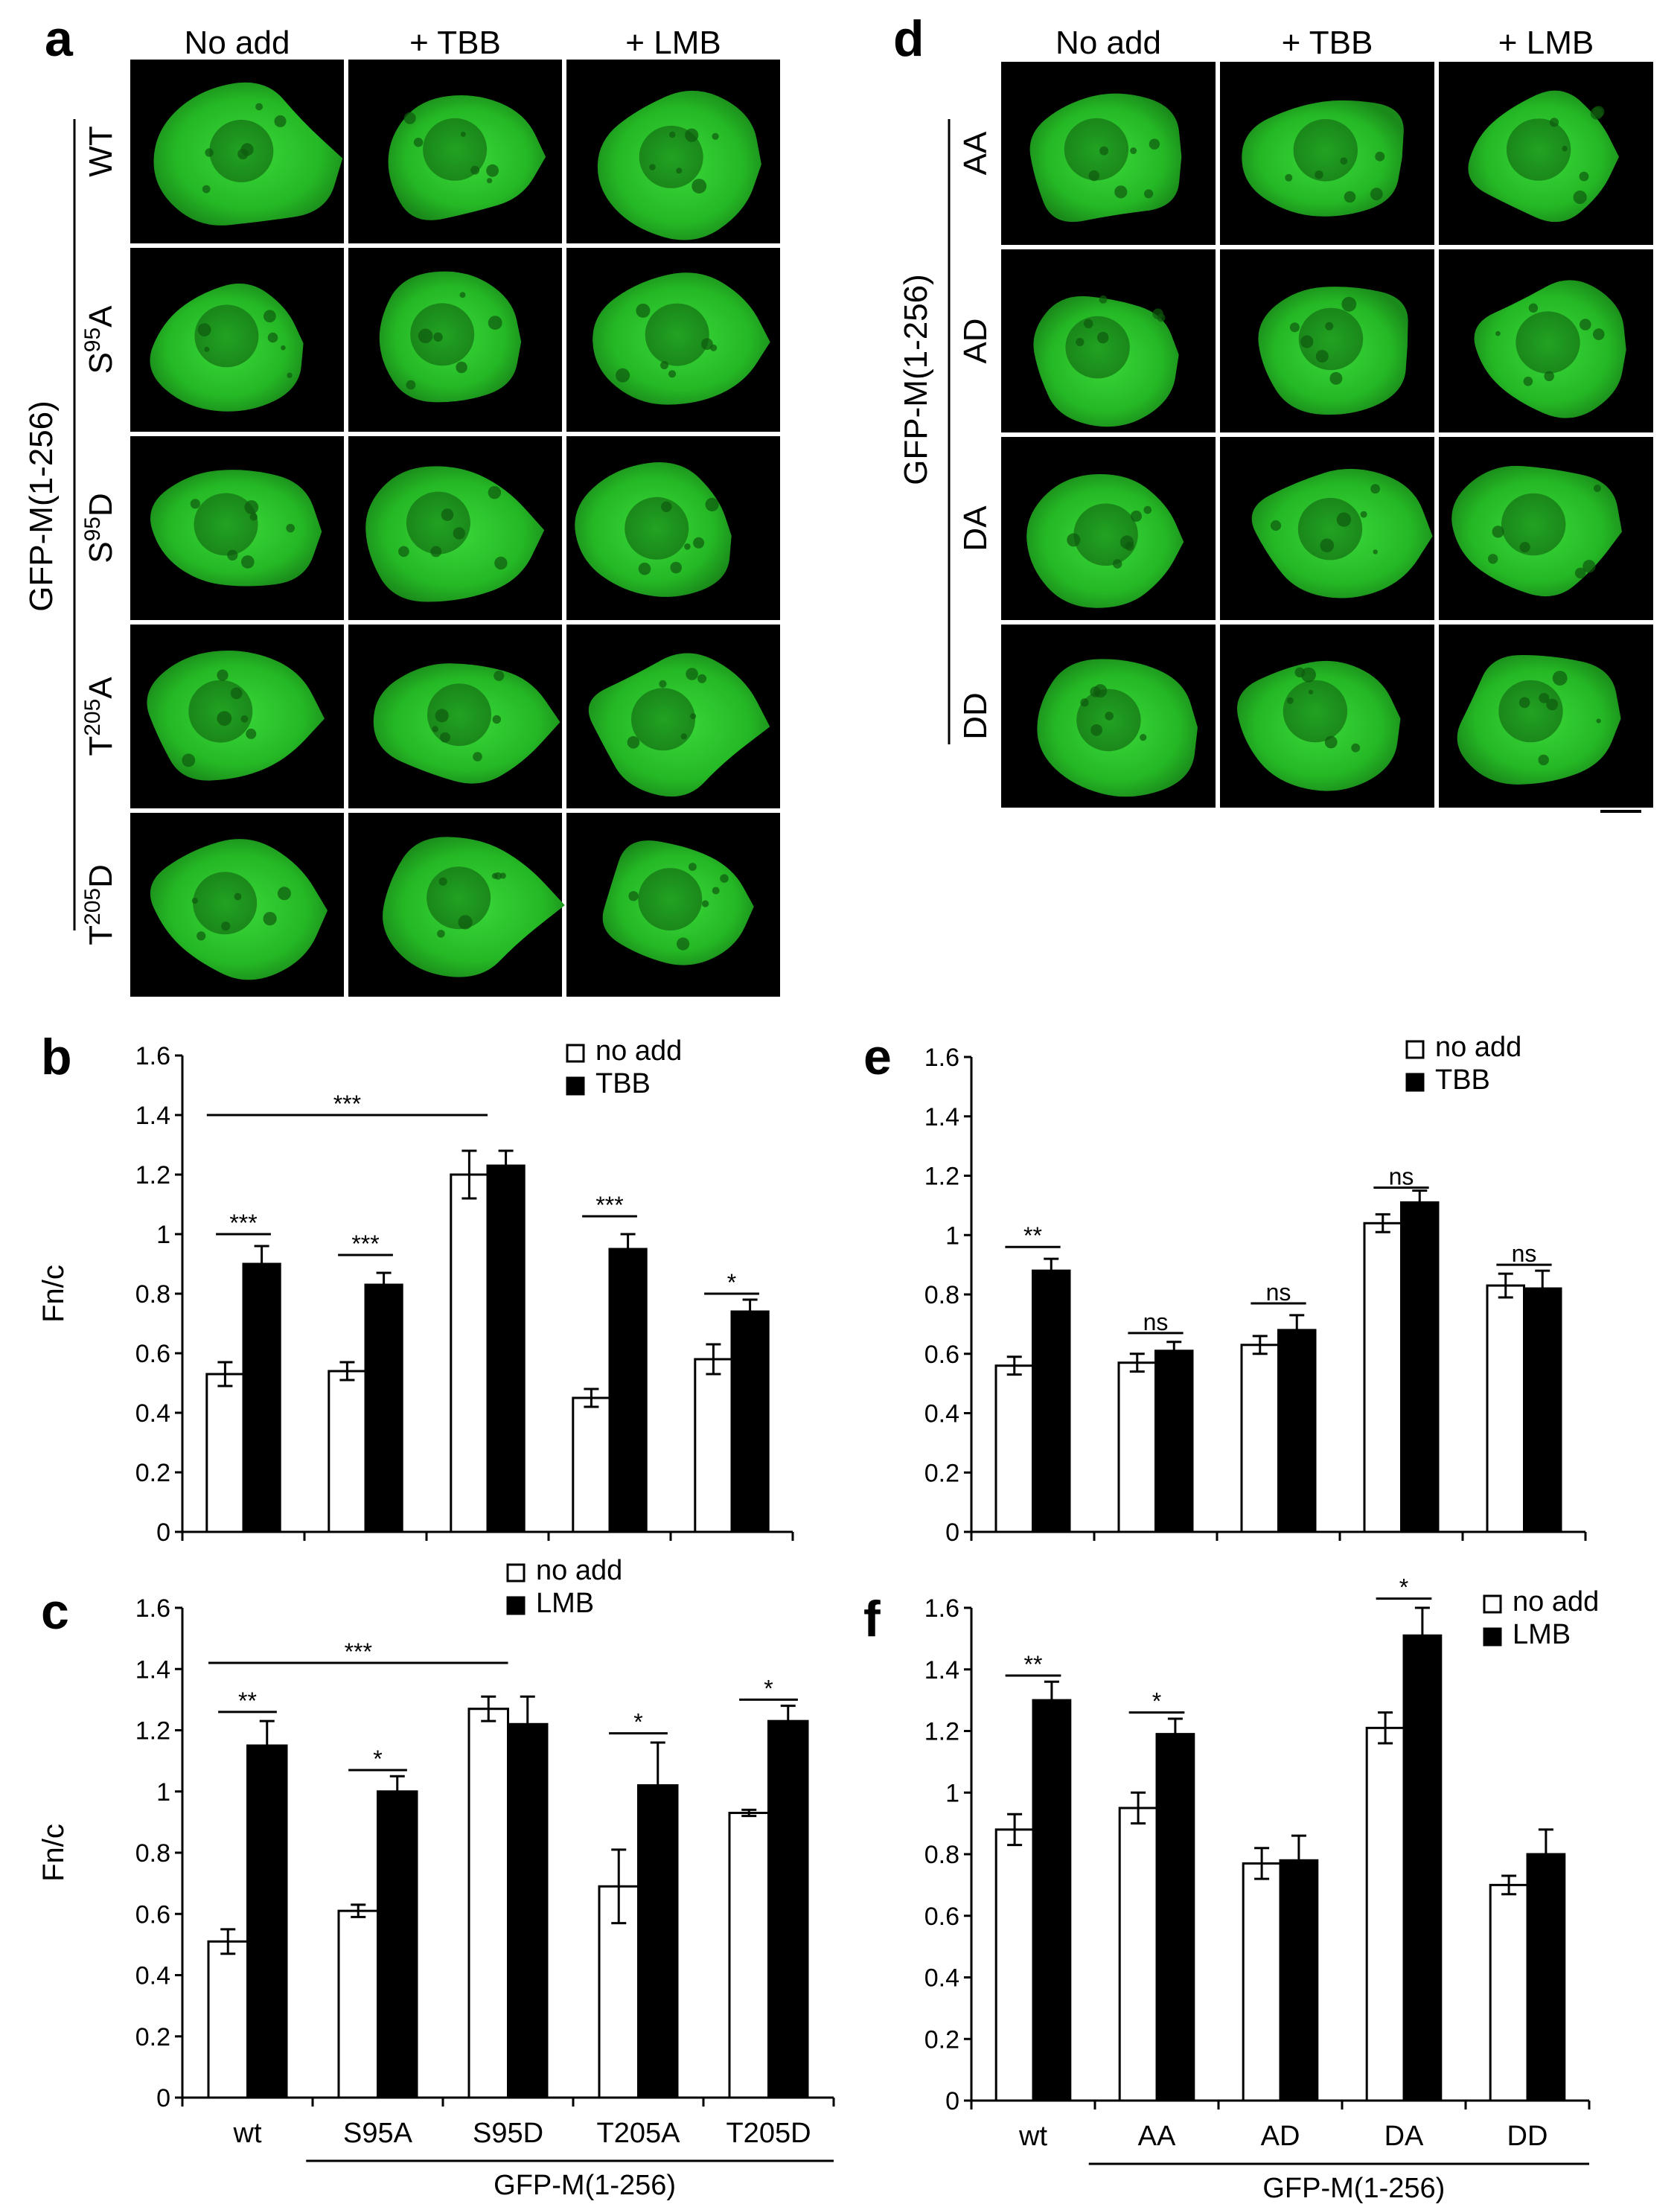  I want to click on y-tick-label: 0.2, so click(152, 1473).